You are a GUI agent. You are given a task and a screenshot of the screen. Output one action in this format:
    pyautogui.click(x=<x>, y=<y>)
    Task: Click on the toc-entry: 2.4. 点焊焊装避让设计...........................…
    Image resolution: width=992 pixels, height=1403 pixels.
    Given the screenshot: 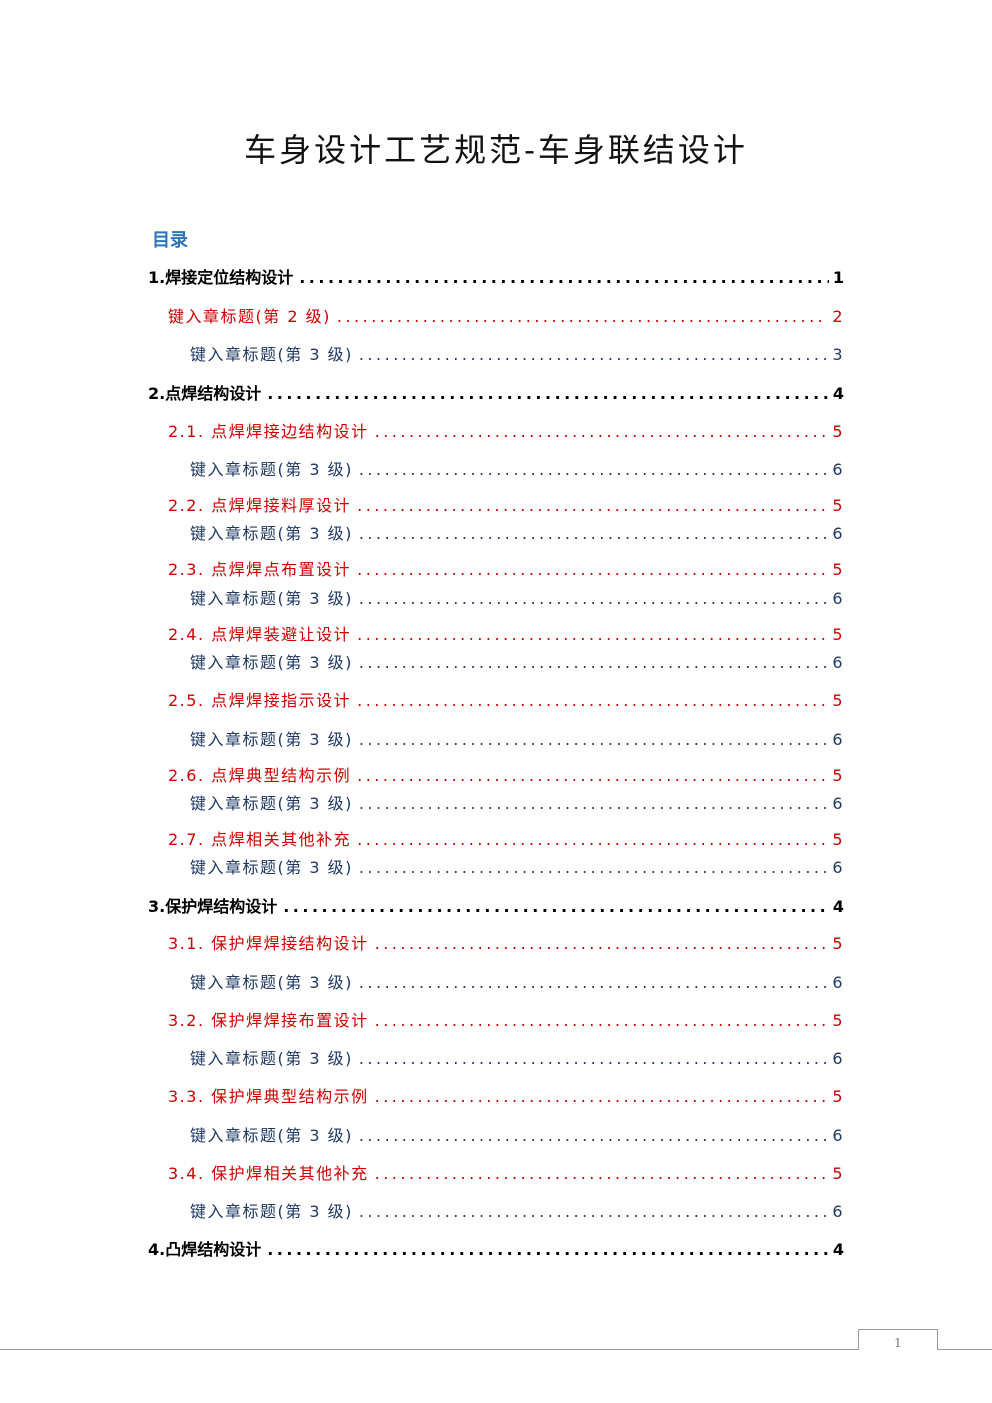 What is the action you would take?
    pyautogui.click(x=506, y=635)
    